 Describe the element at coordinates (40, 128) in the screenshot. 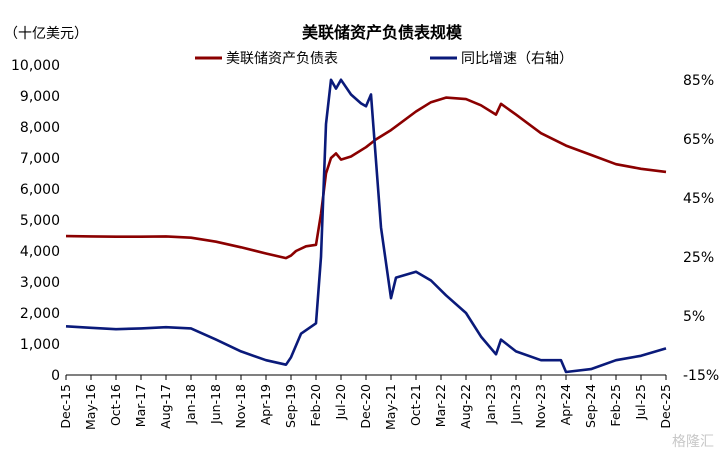

I see `left-tick-label-8: 8,000` at that location.